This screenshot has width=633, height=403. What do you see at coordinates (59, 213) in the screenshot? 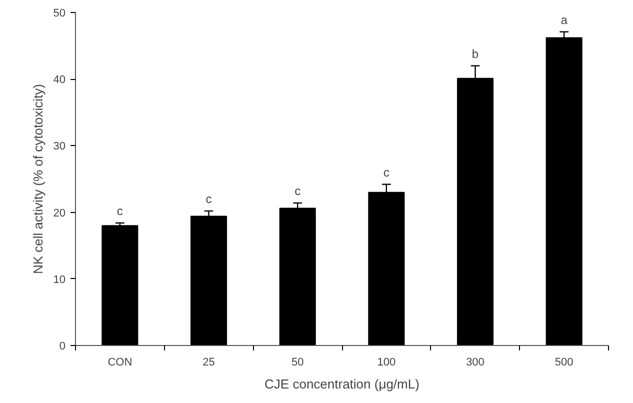
I see `y-tick-label: 20` at bounding box center [59, 213].